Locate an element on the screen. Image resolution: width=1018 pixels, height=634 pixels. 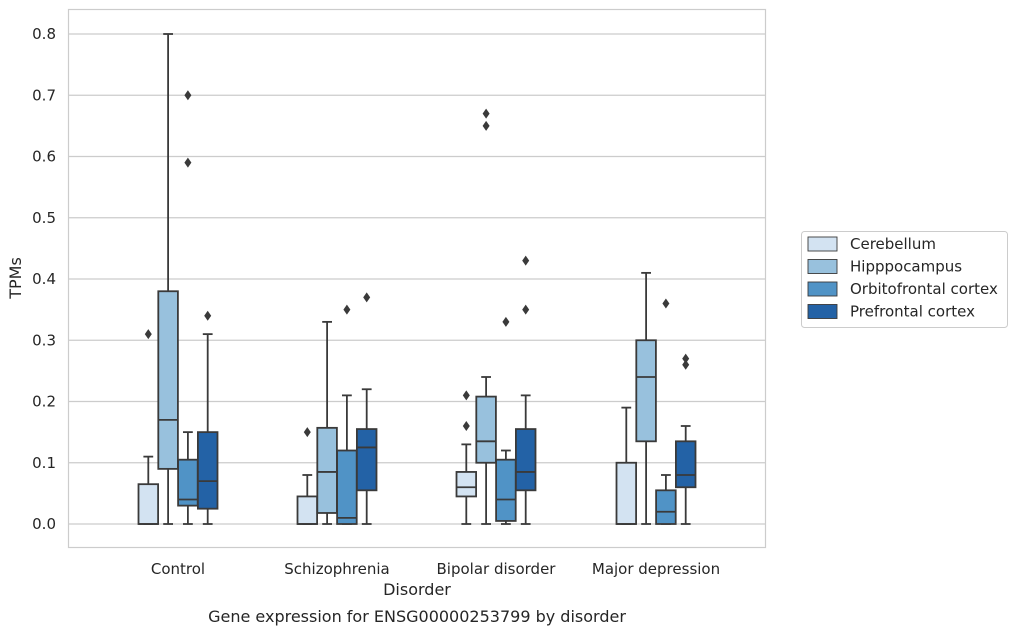
y-tick-label: 0.0 is located at coordinates (44, 524).